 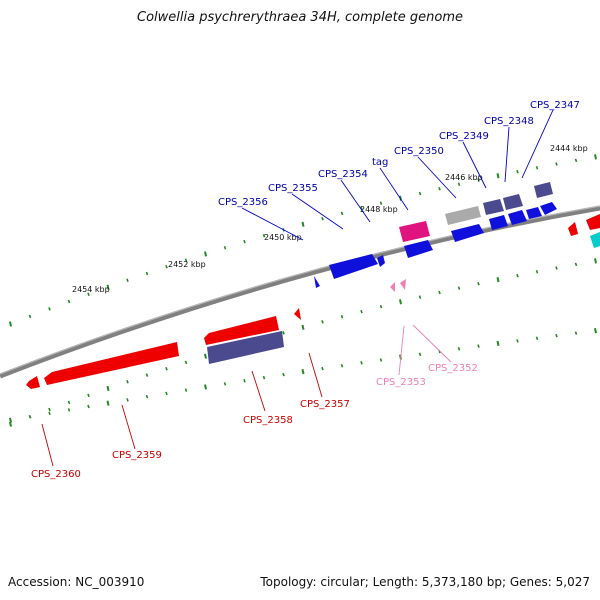 I want to click on gene-arrow-red-right, so click(x=593, y=222).